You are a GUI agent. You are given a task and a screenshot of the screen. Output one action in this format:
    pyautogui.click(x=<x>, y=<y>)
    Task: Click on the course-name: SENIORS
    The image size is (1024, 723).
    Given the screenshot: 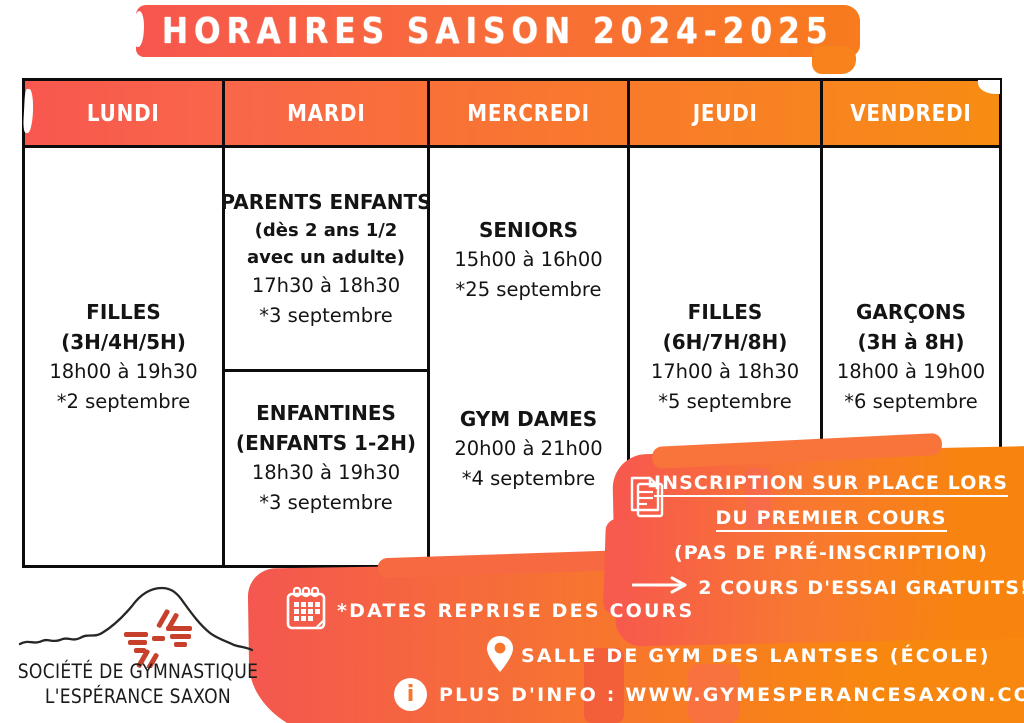 What is the action you would take?
    pyautogui.click(x=528, y=230)
    